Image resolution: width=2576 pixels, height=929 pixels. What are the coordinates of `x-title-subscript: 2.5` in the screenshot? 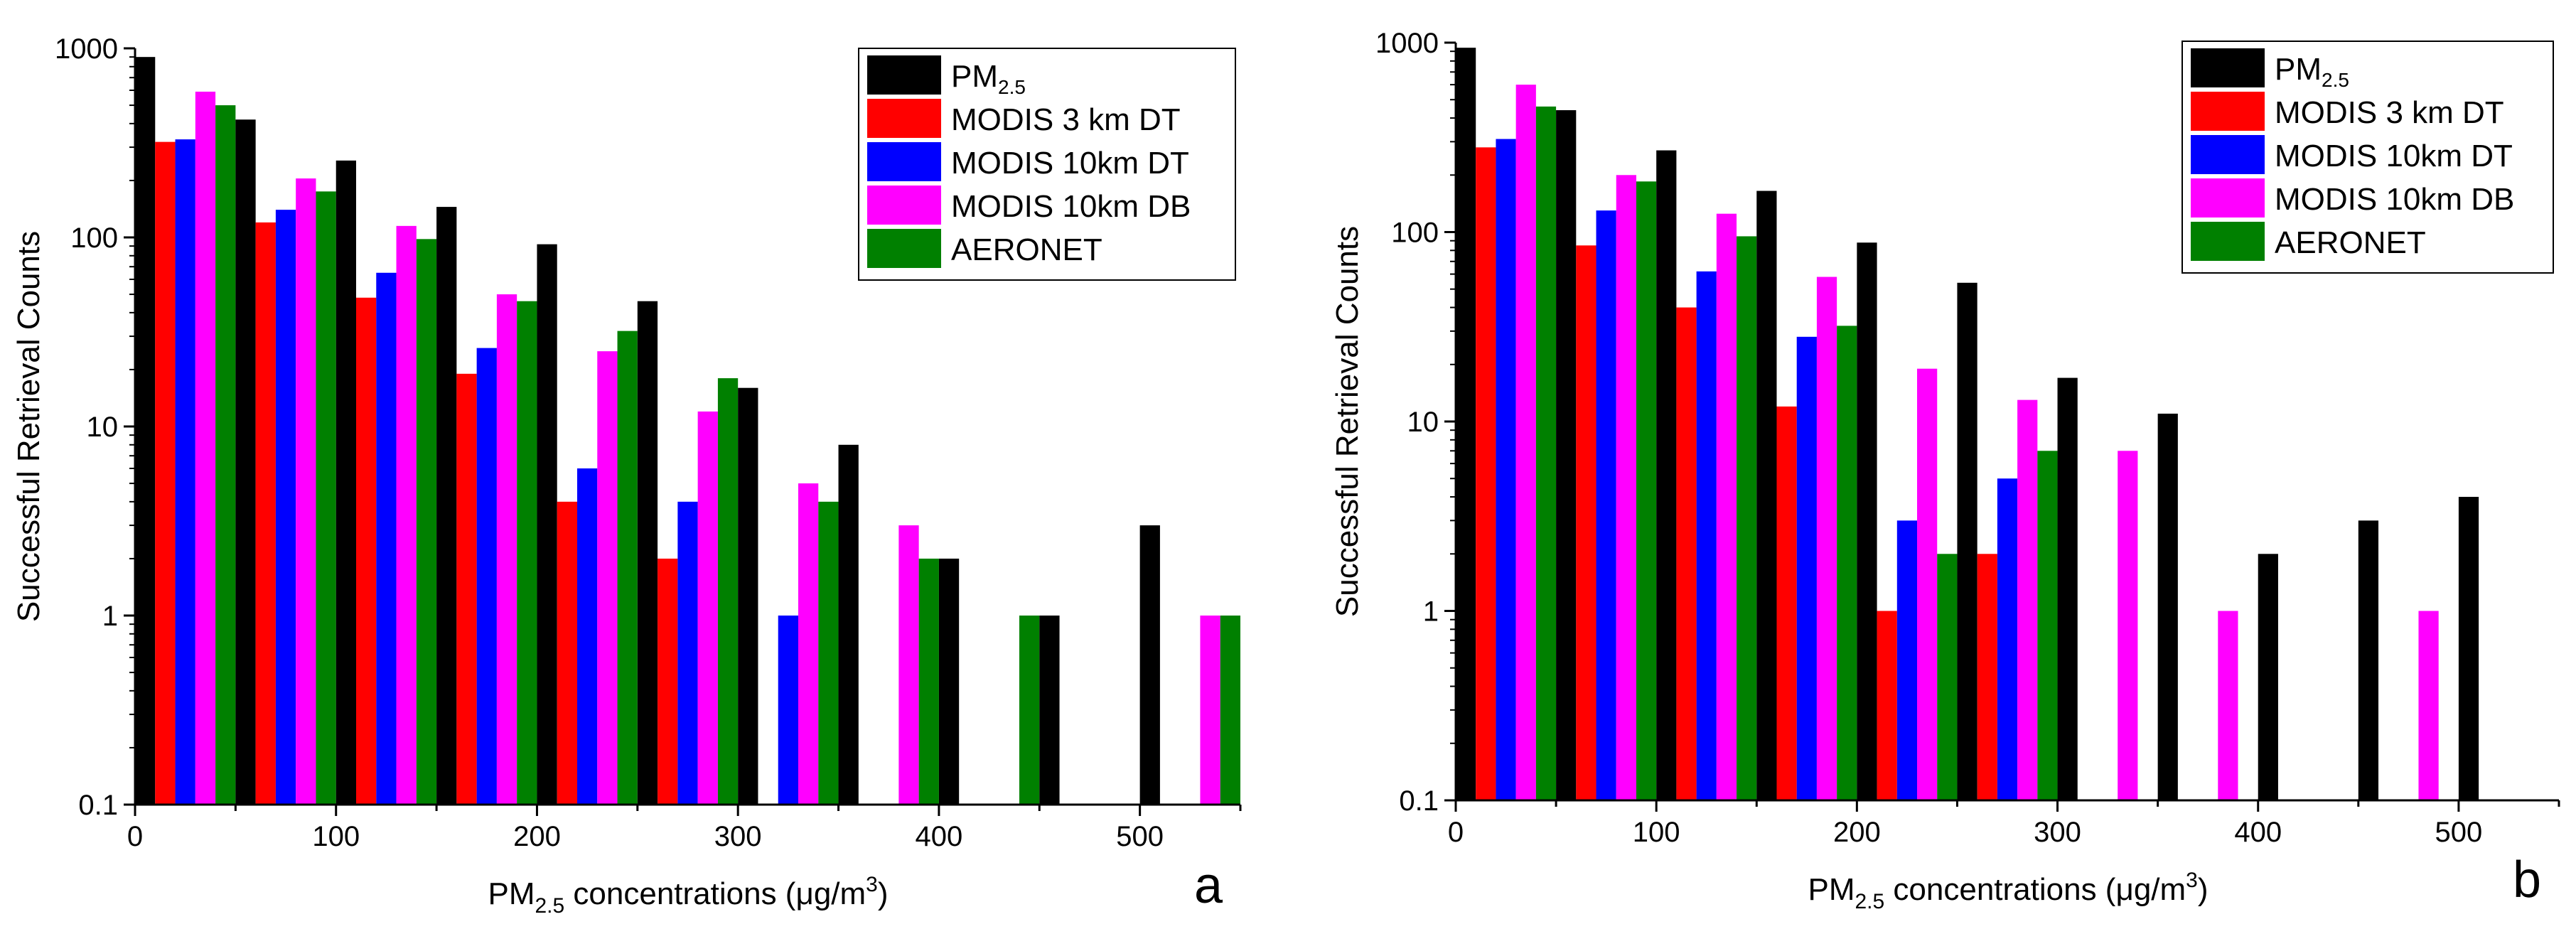 It's located at (549, 906).